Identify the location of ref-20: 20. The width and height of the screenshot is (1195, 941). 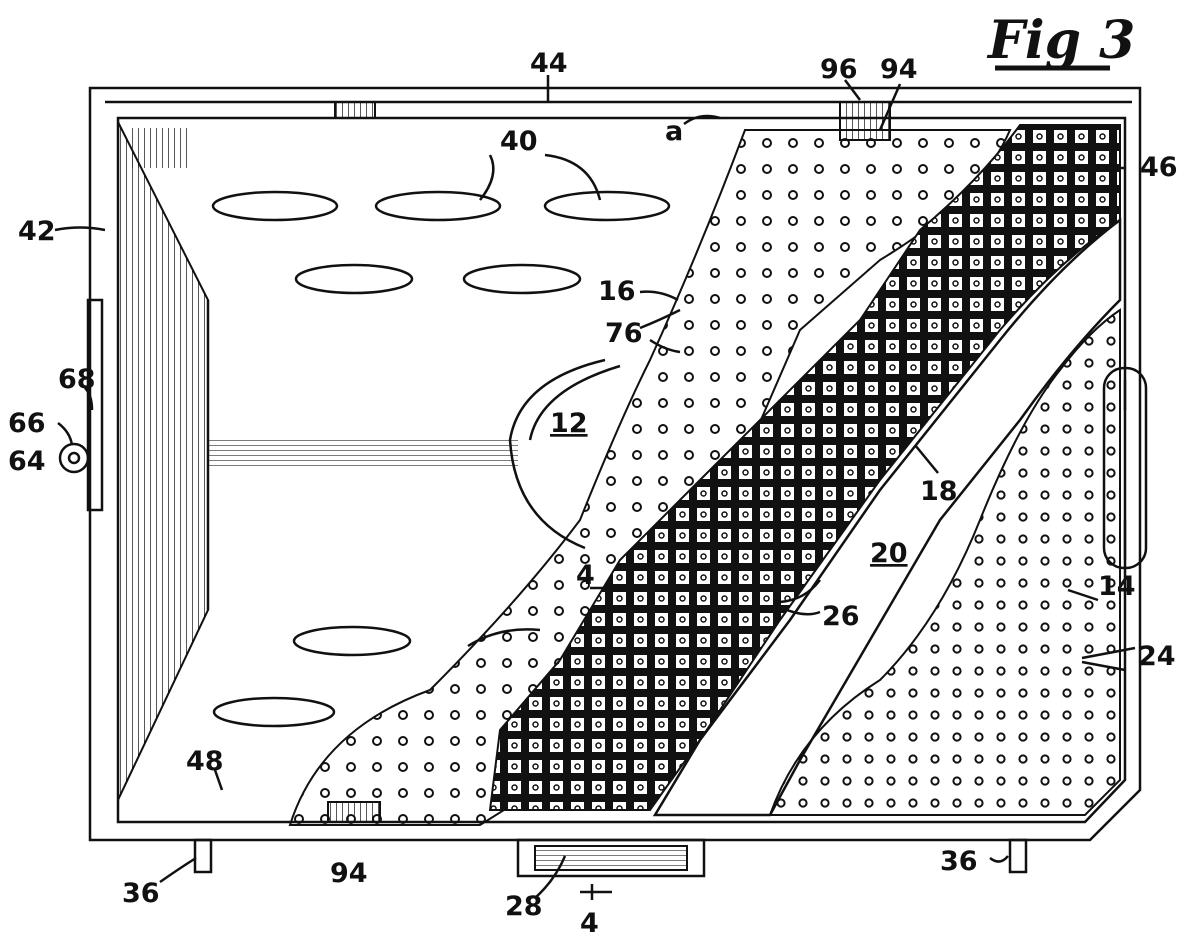
(889, 553).